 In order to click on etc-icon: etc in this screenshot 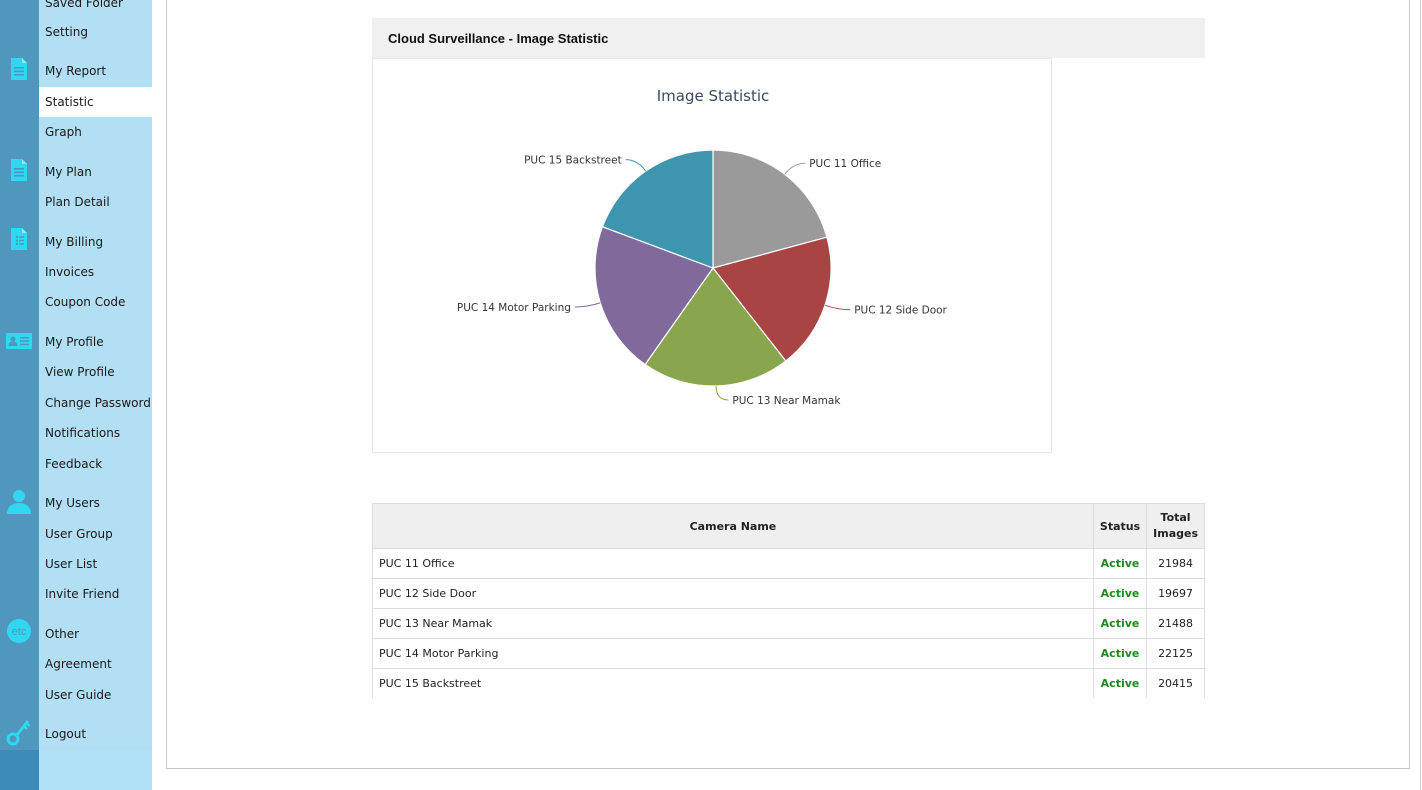, I will do `click(19, 629)`.